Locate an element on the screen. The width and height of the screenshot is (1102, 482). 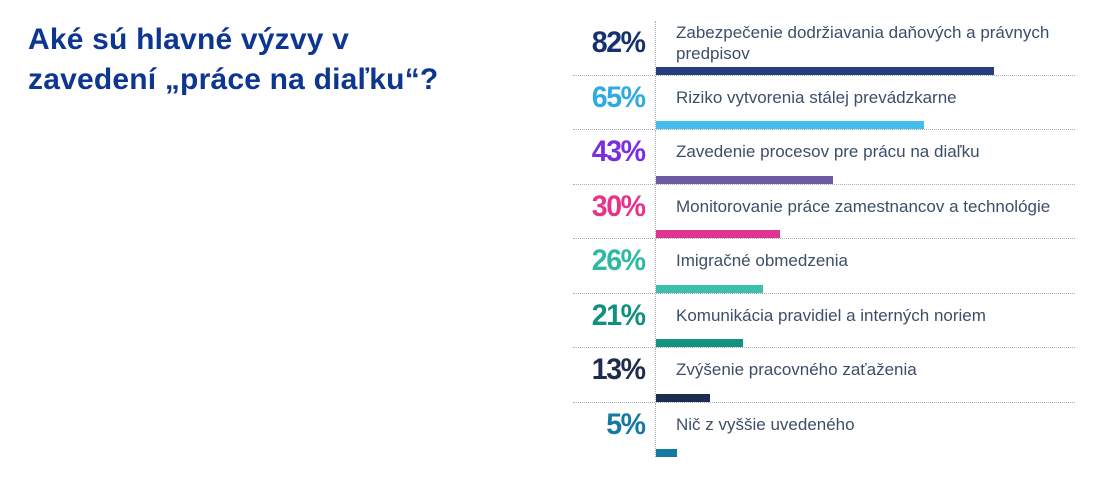
chart-row: 13% Zvýšenie pracovného zaťaženia is located at coordinates (824, 375).